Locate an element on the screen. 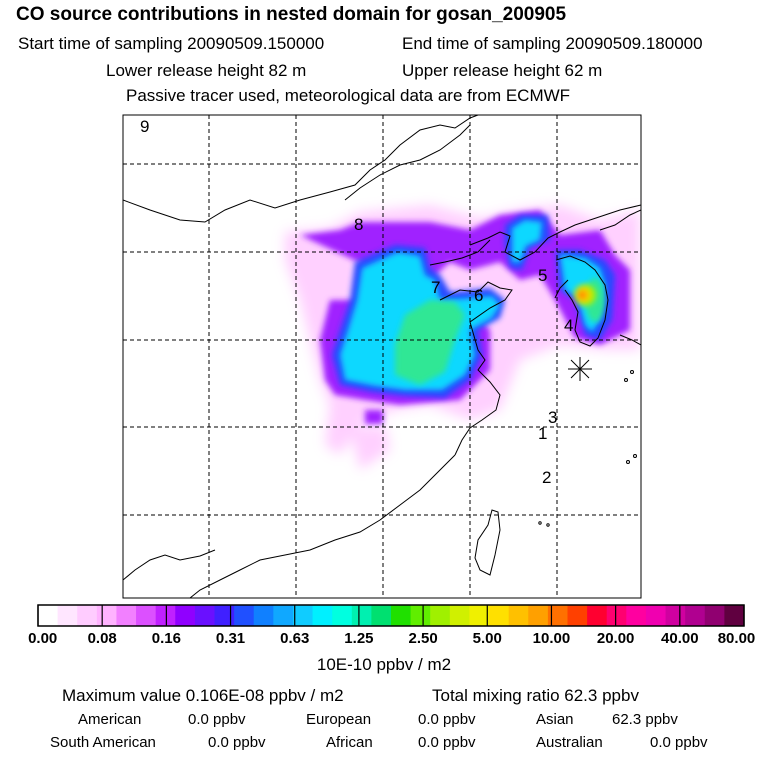  region-value-american: 0.0 ppbv is located at coordinates (217, 719).